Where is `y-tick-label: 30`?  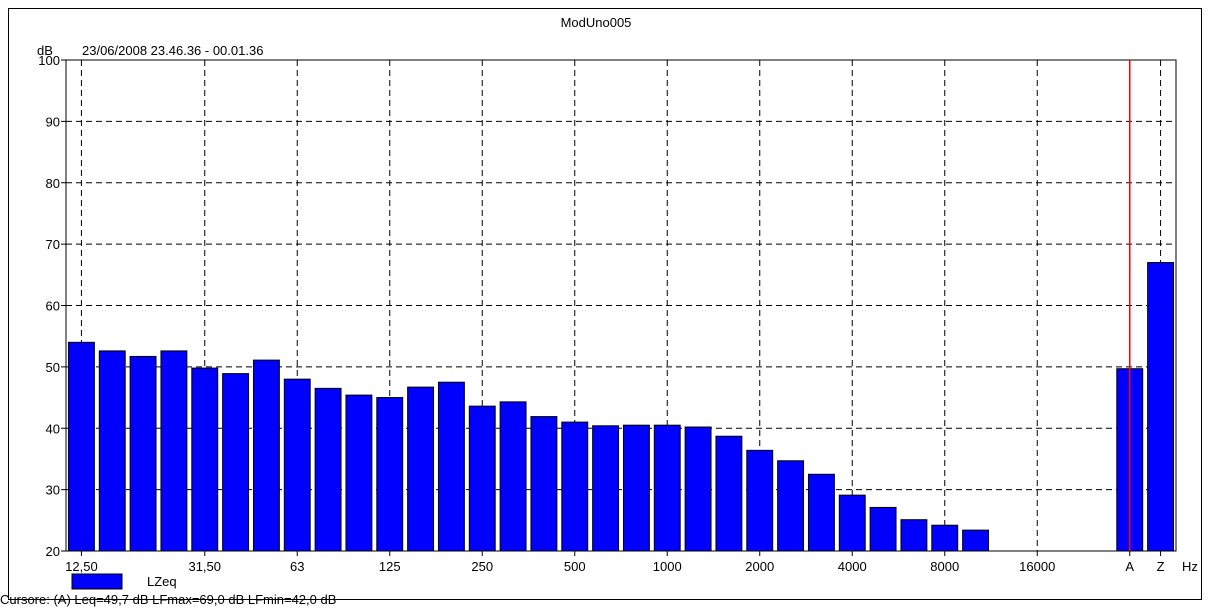
y-tick-label: 30 is located at coordinates (53, 490).